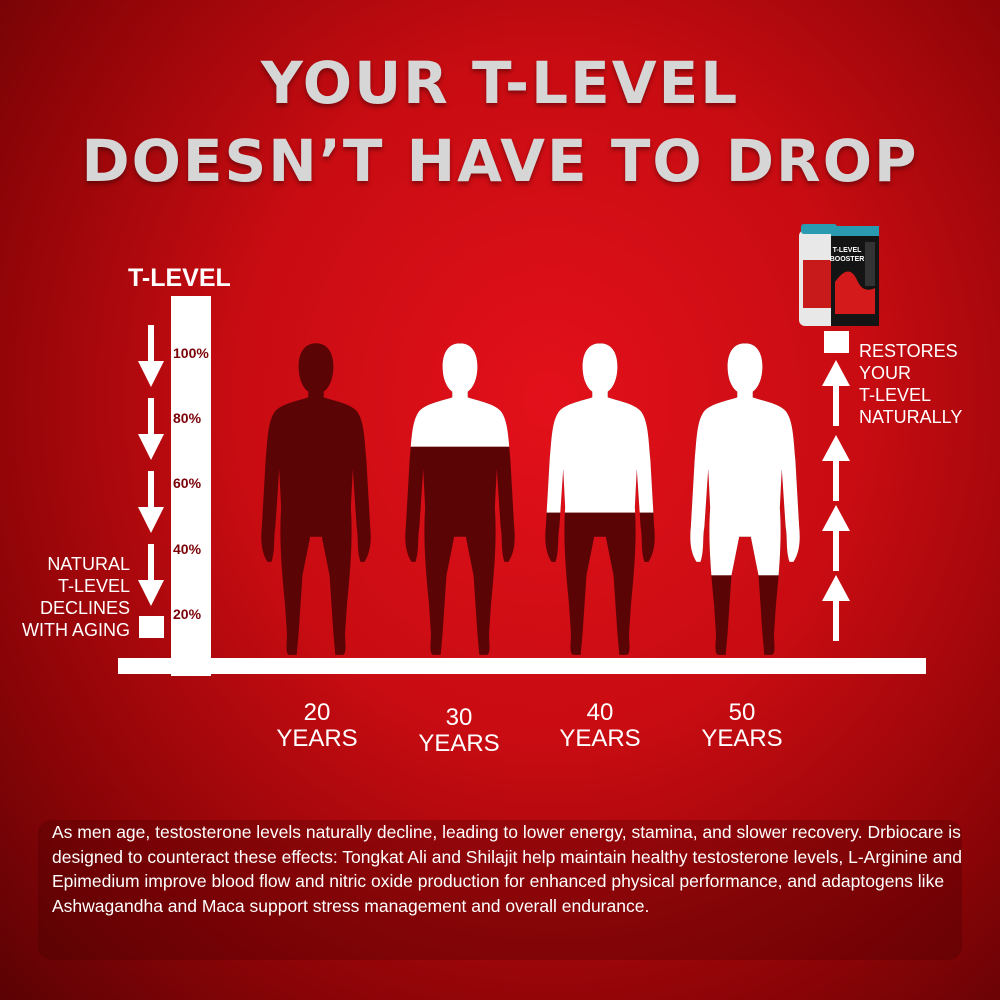 The height and width of the screenshot is (1000, 1000). I want to click on restore-note: RESTORES YOUR T-LEVEL NATURALLY, so click(911, 384).